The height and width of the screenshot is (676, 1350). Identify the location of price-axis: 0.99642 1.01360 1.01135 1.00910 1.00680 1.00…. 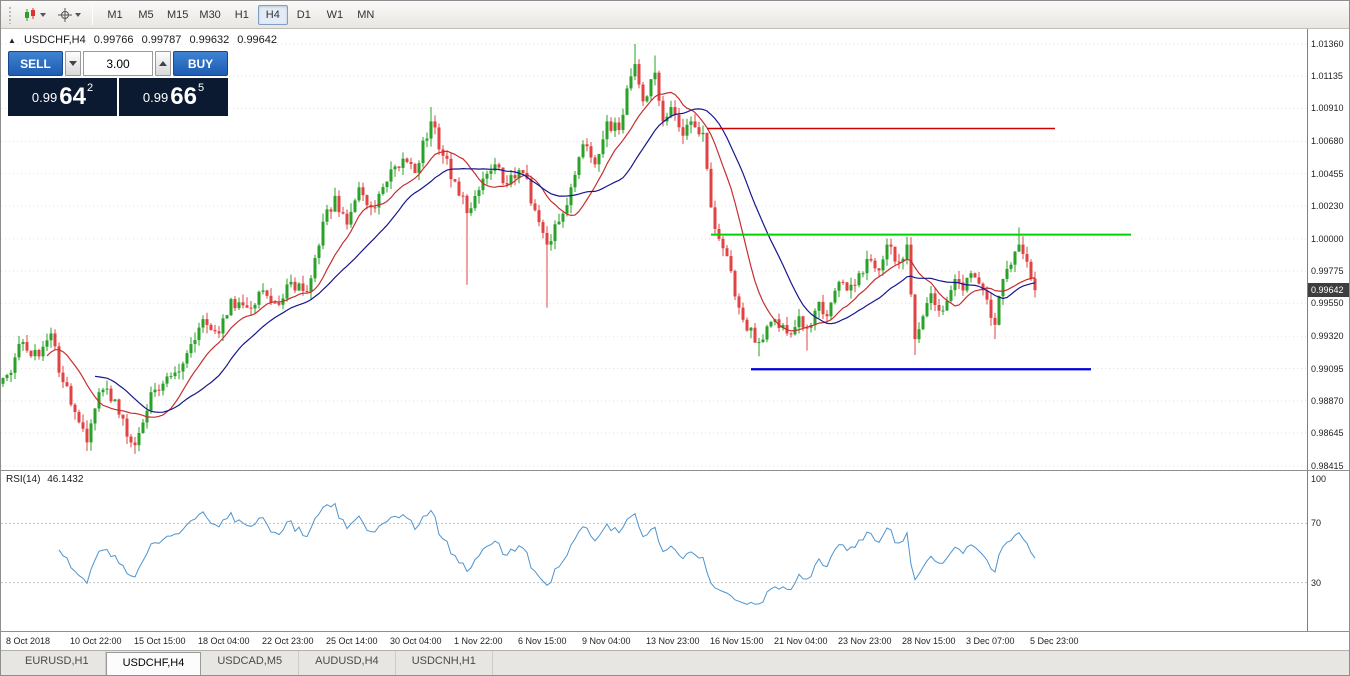
(1328, 250).